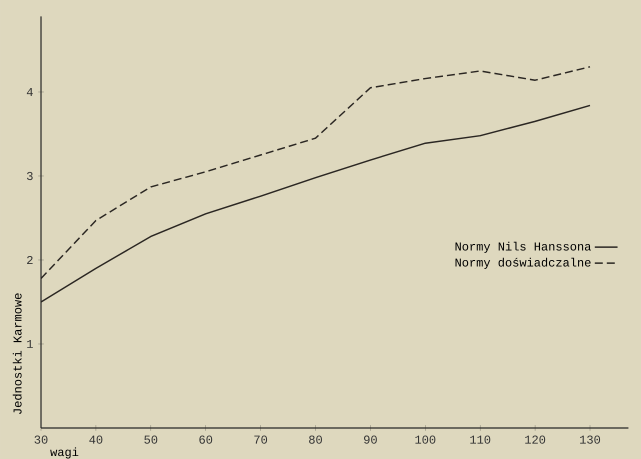 This screenshot has width=641, height=459. I want to click on x-tick-label: 110, so click(480, 440).